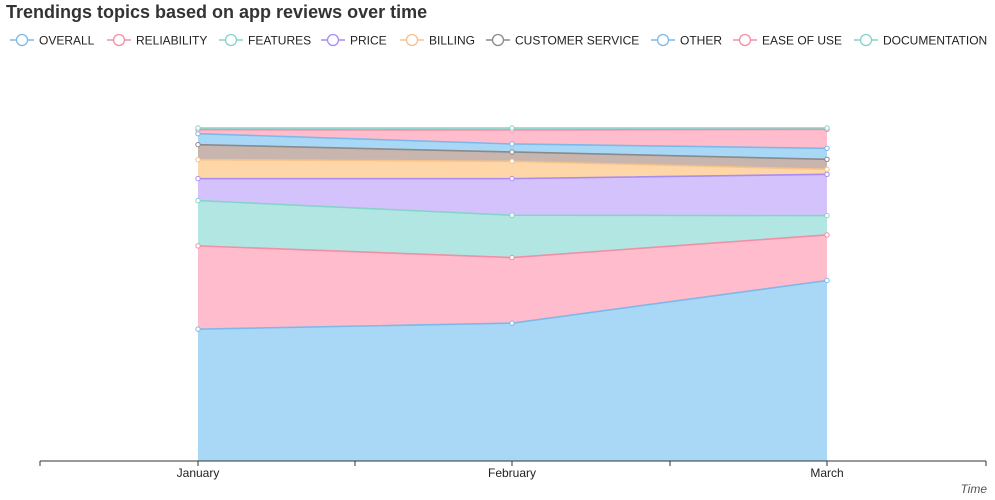 The width and height of the screenshot is (995, 500). What do you see at coordinates (663, 40) in the screenshot?
I see `legend-marker-other` at bounding box center [663, 40].